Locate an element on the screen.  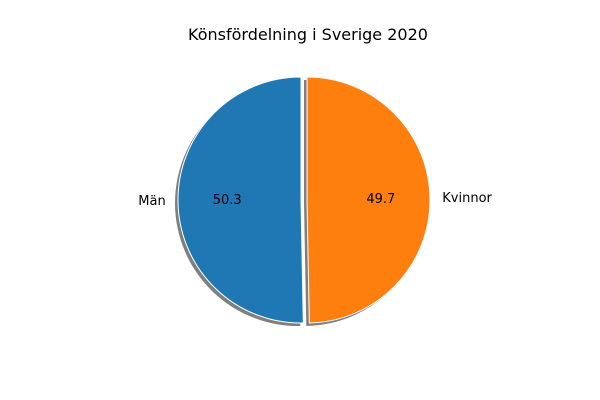
slice-value-label-kvinnor: 49.7 is located at coordinates (380, 199).